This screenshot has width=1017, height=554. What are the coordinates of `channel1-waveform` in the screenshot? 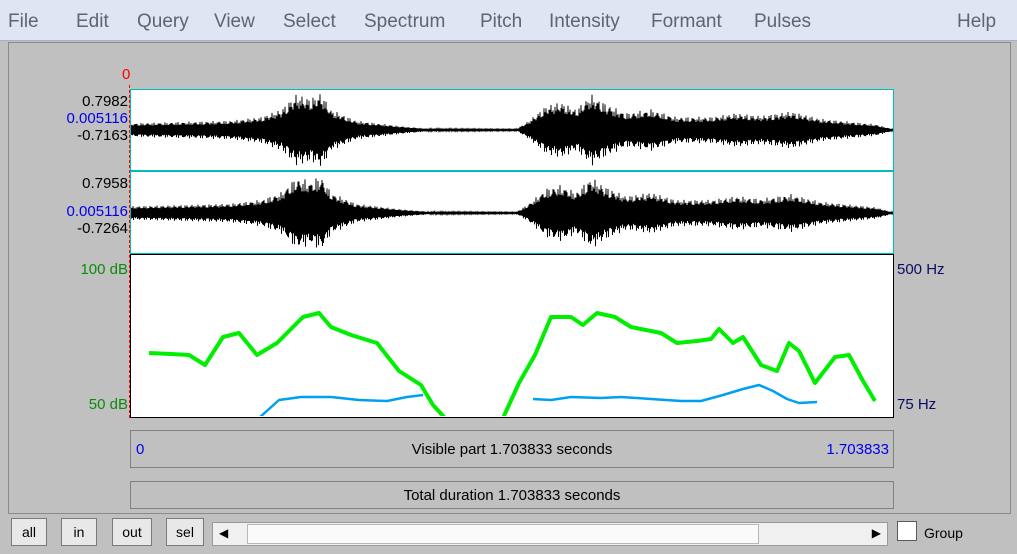 It's located at (512, 130).